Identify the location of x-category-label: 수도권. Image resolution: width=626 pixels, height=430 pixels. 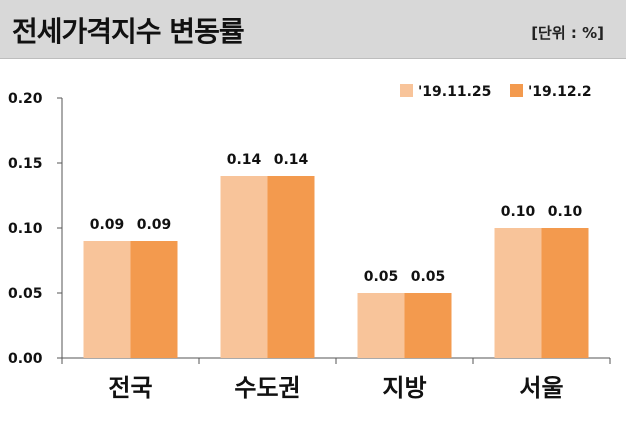
(267, 388).